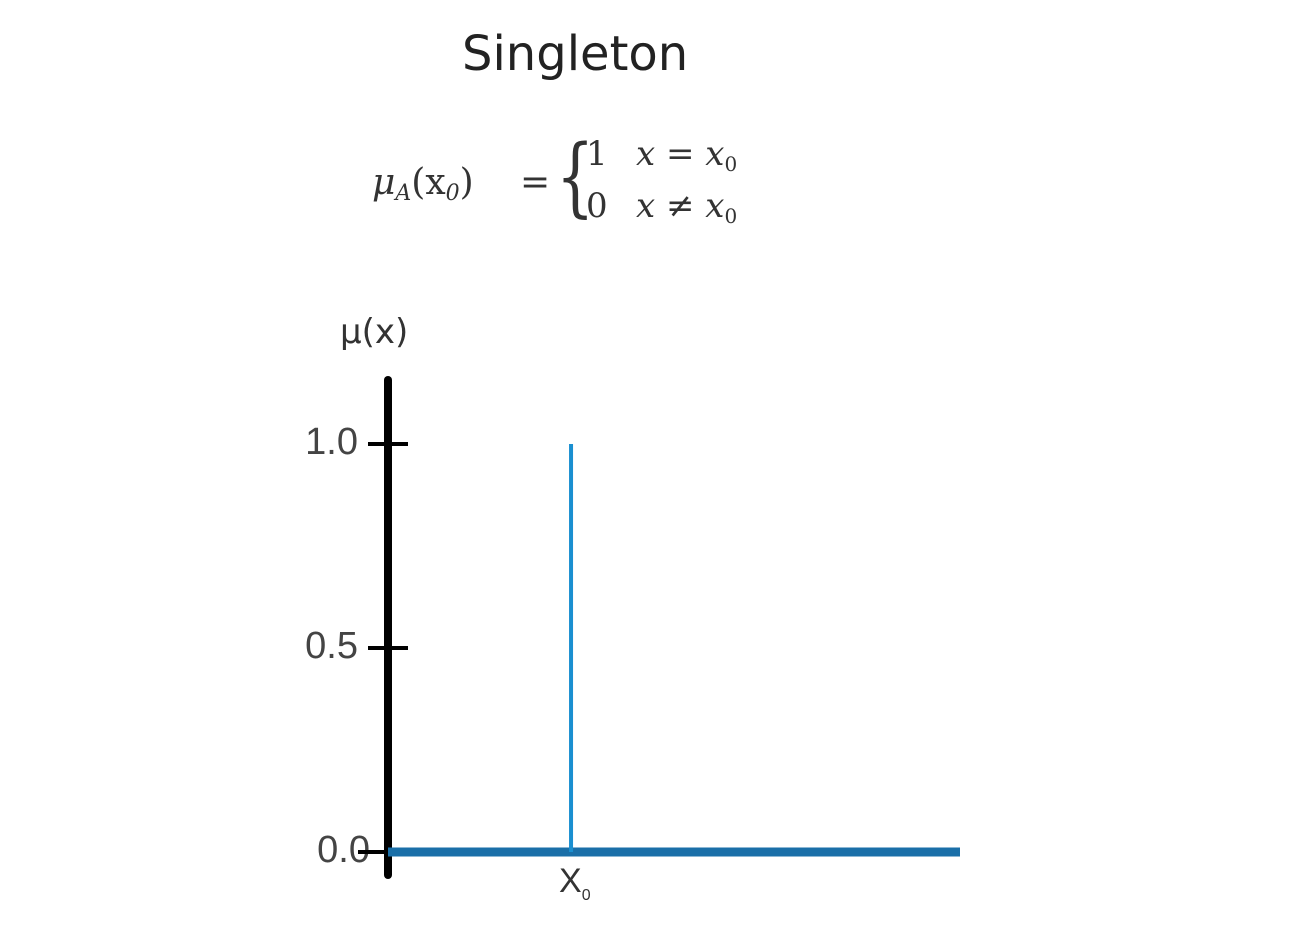 Image resolution: width=1290 pixels, height=928 pixels. I want to click on formula-brace: {, so click(575, 177).